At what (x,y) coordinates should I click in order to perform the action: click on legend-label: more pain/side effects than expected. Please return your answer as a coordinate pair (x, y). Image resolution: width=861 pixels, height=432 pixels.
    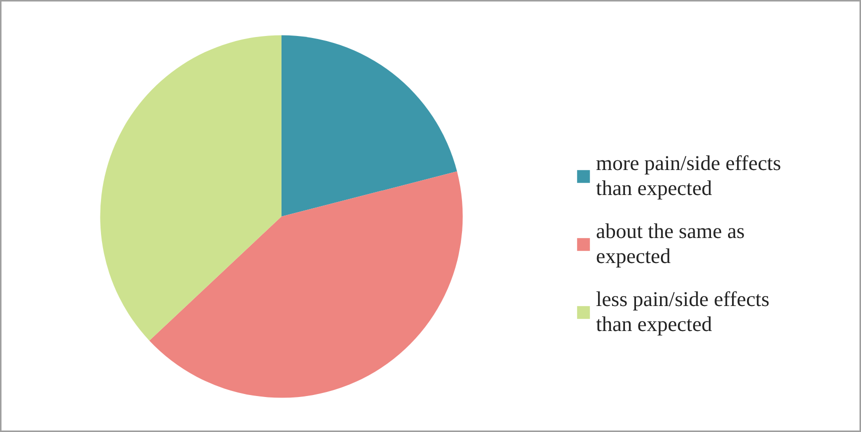
    Looking at the image, I should click on (689, 176).